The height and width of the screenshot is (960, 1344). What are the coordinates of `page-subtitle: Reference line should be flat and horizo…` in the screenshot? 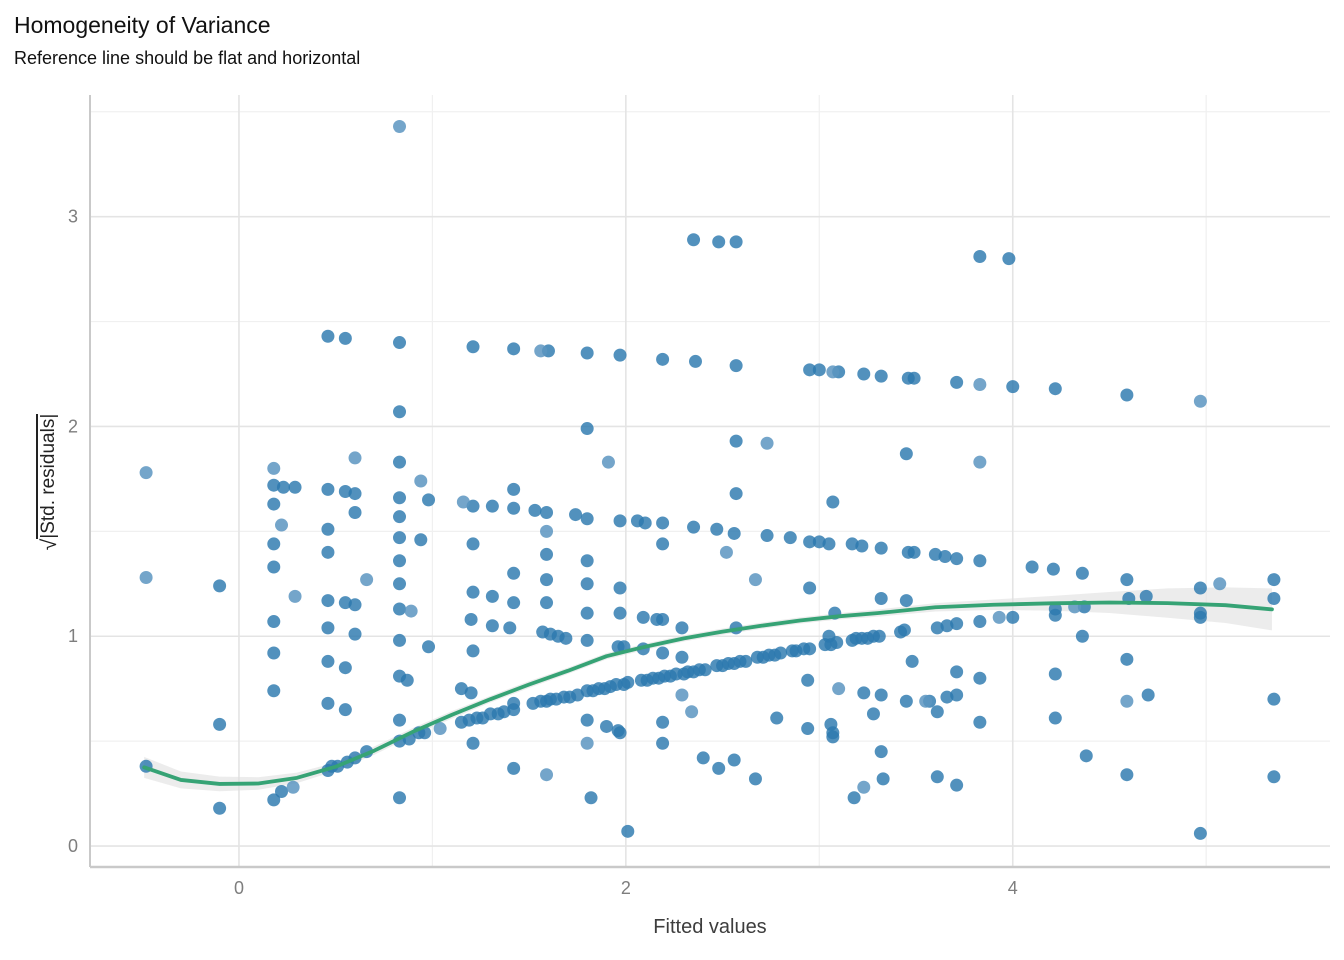 It's located at (187, 58).